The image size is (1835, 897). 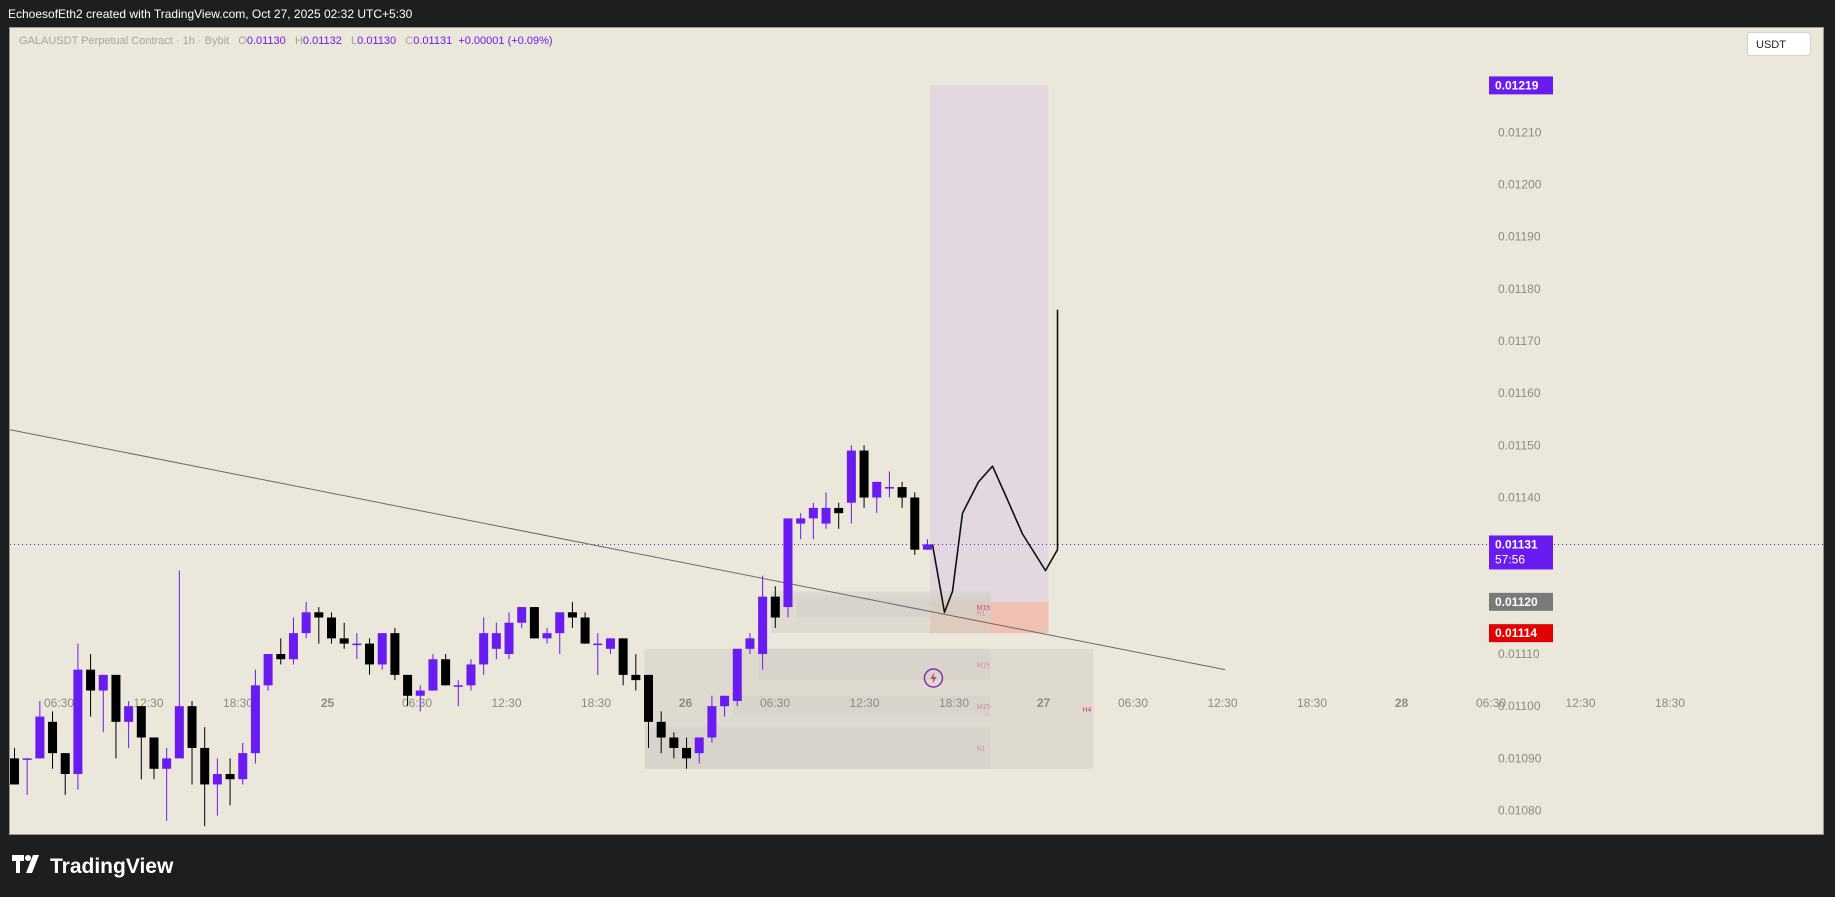 What do you see at coordinates (1519, 498) in the screenshot?
I see `y-tick-label: 0.01140` at bounding box center [1519, 498].